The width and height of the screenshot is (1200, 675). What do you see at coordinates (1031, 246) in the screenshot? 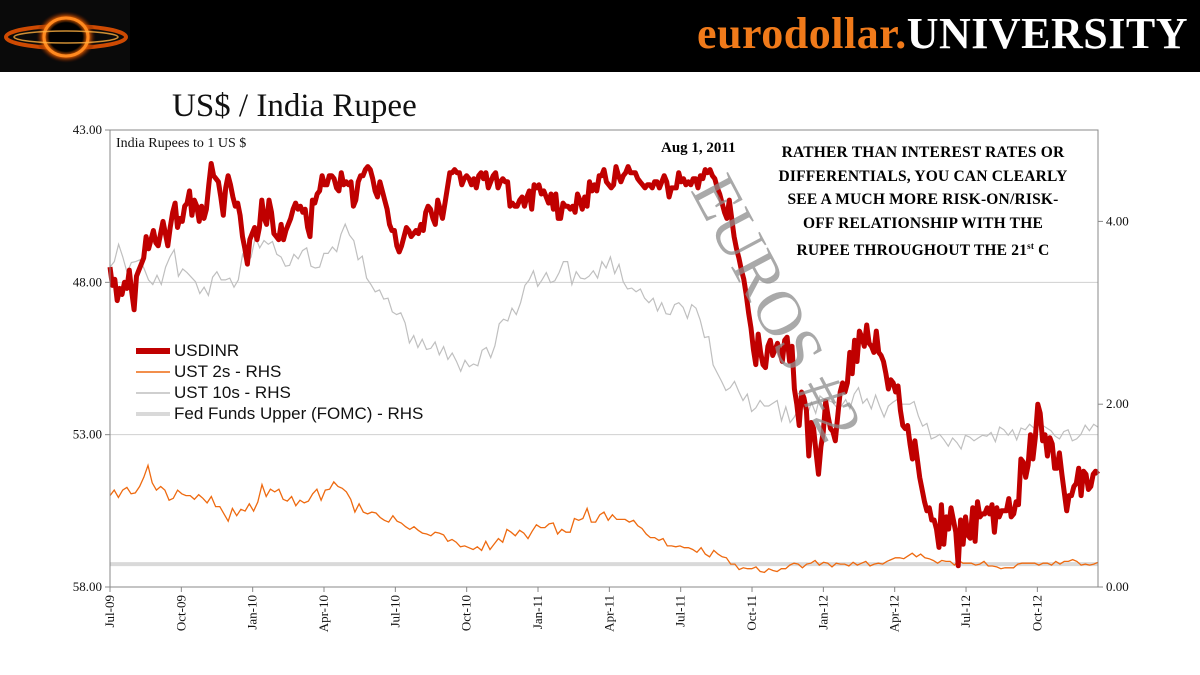
I see `annotation-note-sup: st` at bounding box center [1031, 246].